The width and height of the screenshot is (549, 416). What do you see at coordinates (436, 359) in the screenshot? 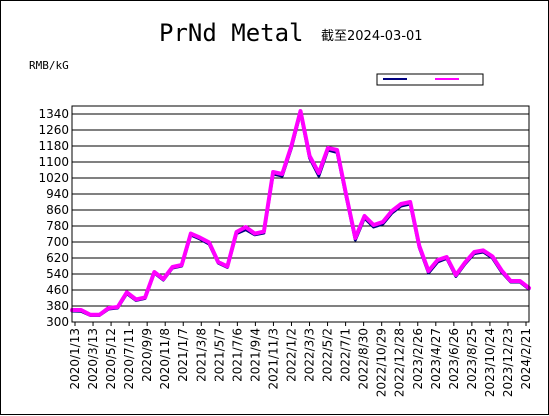
I see `x-tick-label: 2023/4/27` at bounding box center [436, 359].